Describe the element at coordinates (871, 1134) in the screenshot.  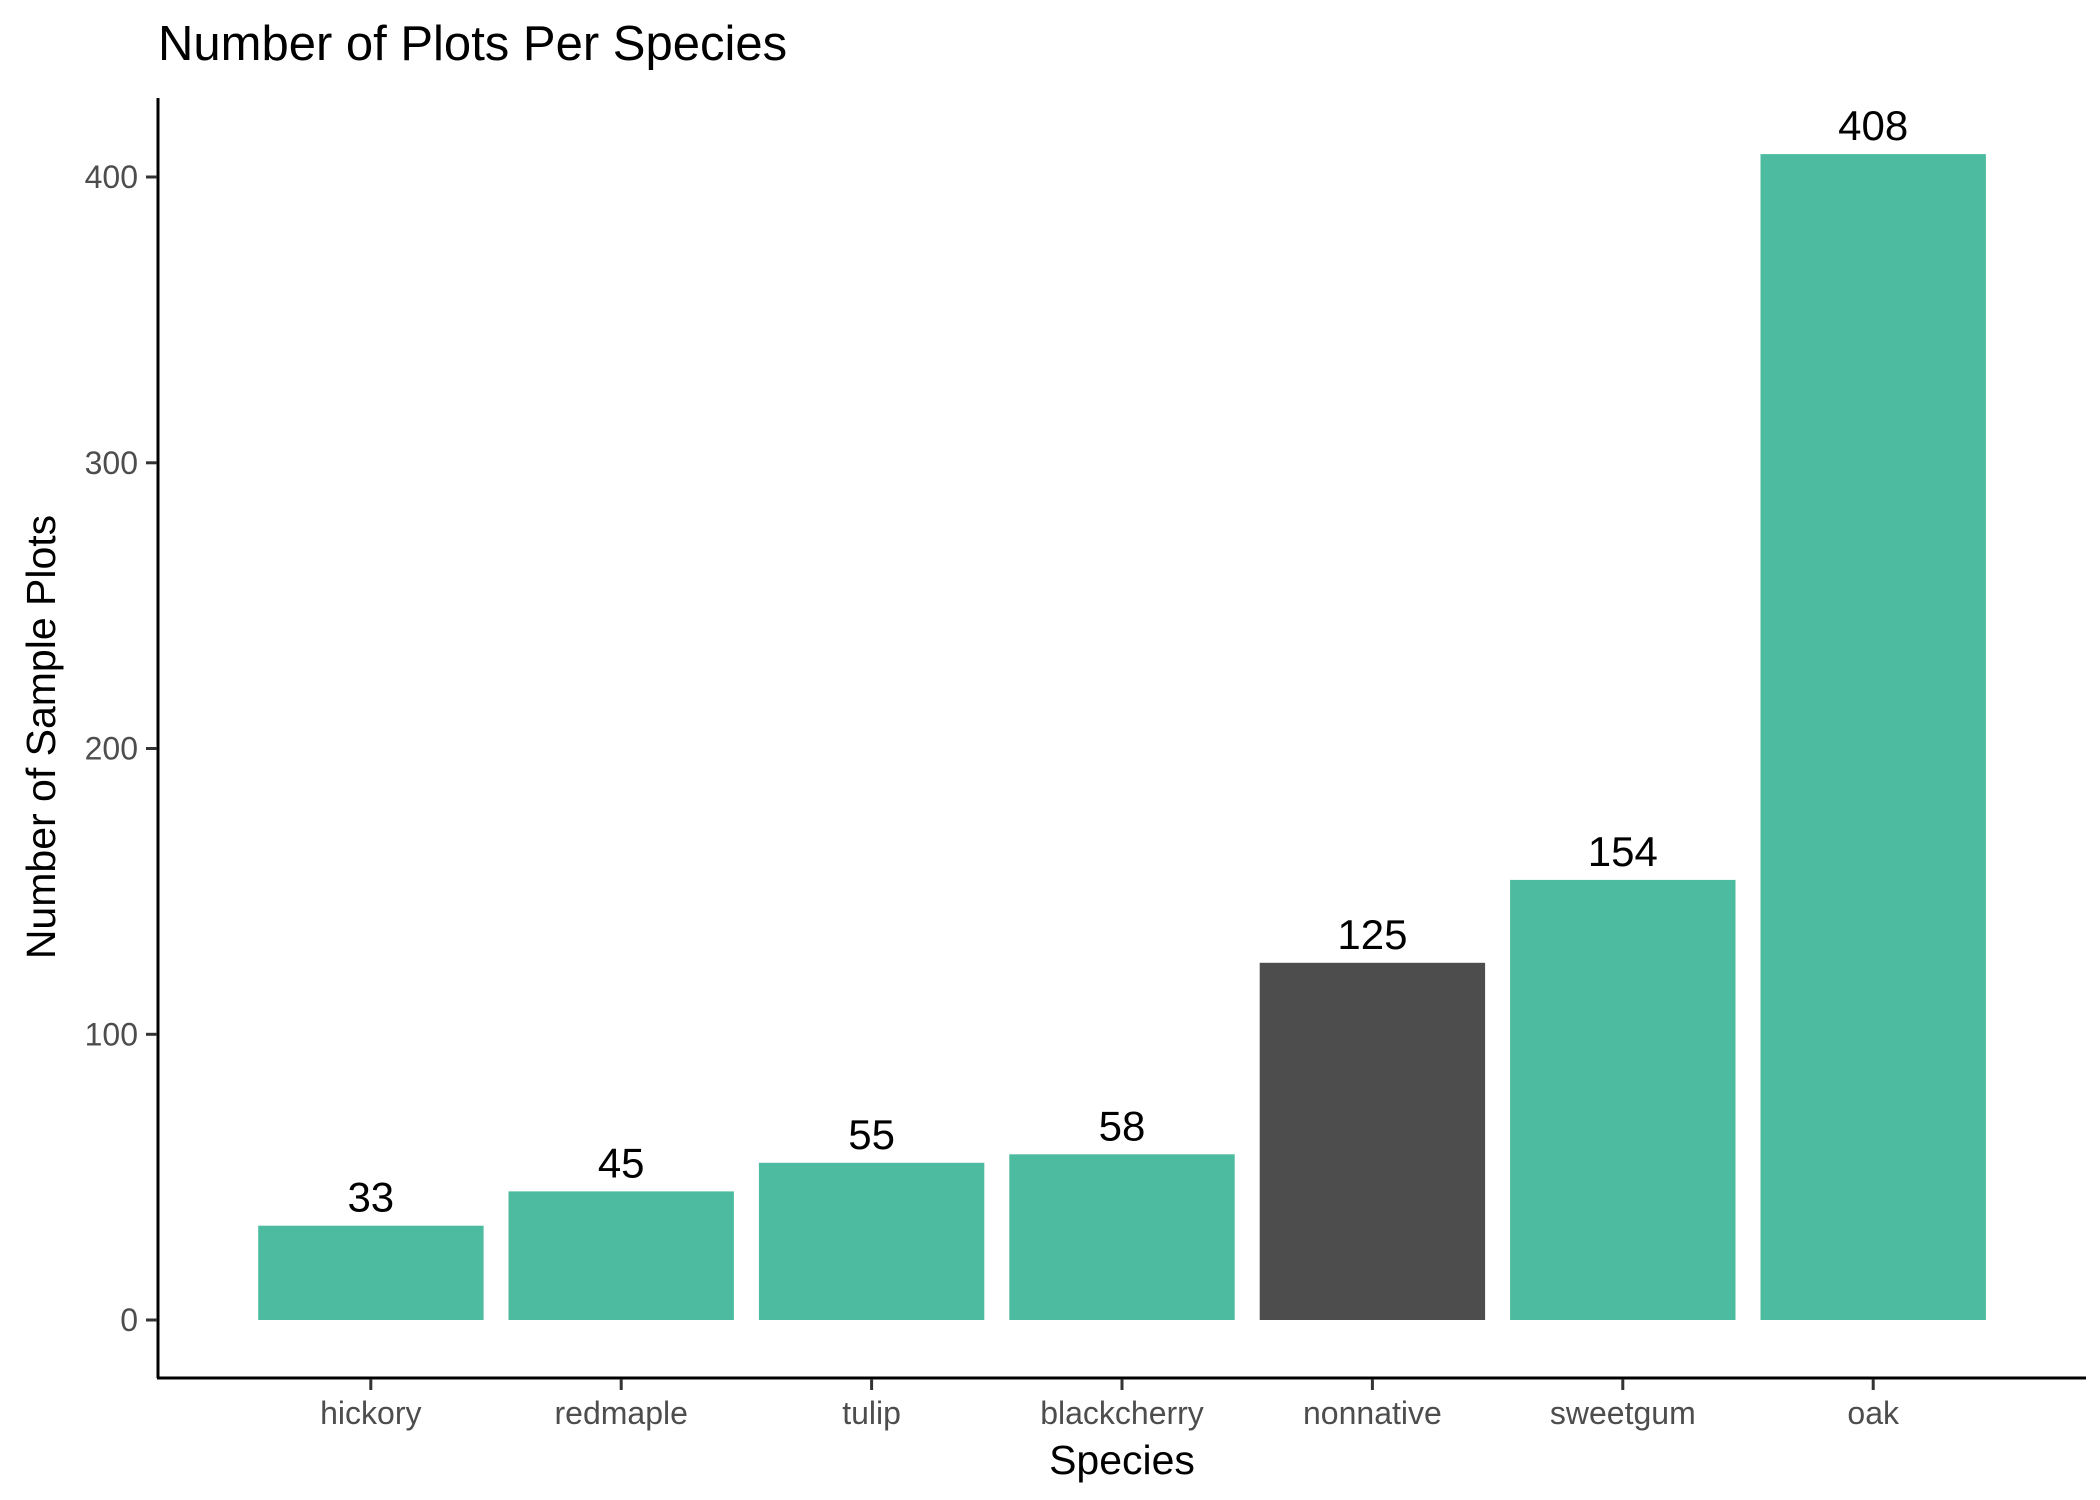
I see `data-label-tulip: 55` at that location.